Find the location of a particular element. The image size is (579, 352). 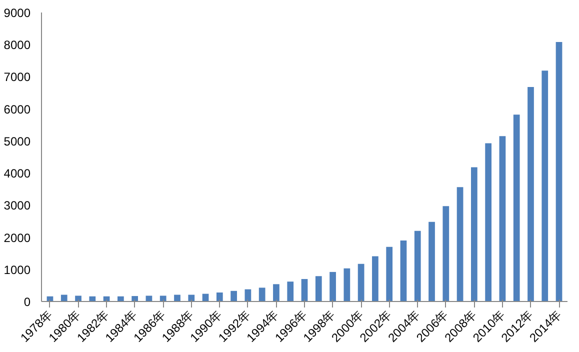

y-tick-label: 8000 is located at coordinates (17, 45).